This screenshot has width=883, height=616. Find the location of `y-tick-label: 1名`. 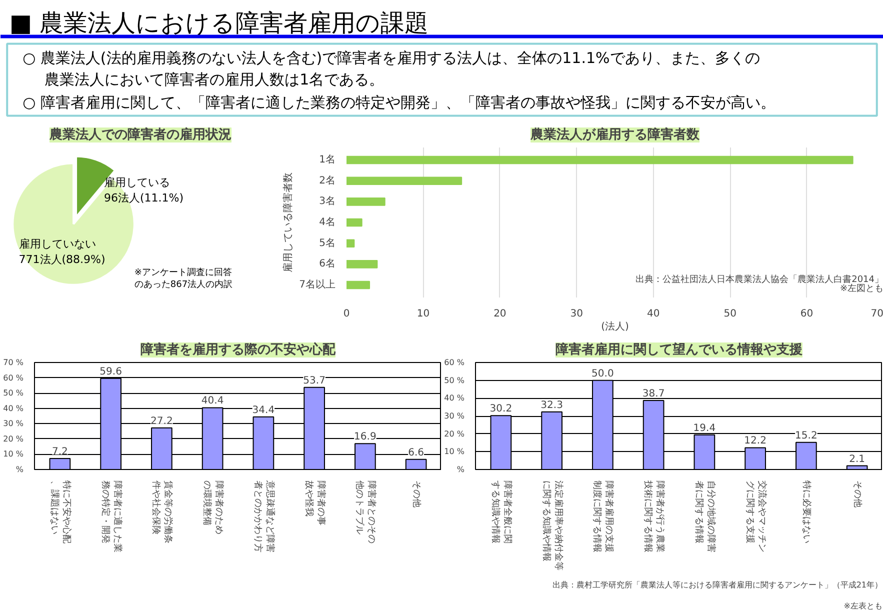

y-tick-label: 1名 is located at coordinates (327, 160).